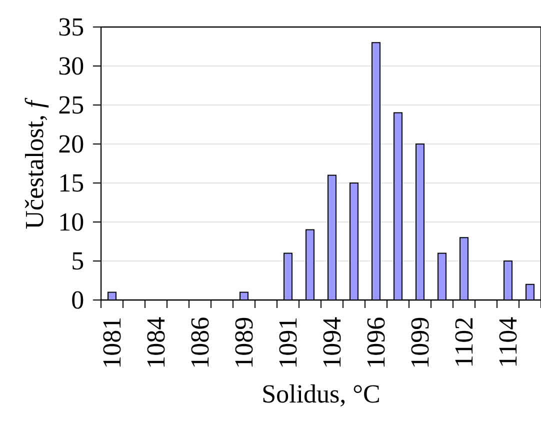 The image size is (541, 434). Describe the element at coordinates (156, 342) in the screenshot. I see `x-tick-label: 1084` at that location.